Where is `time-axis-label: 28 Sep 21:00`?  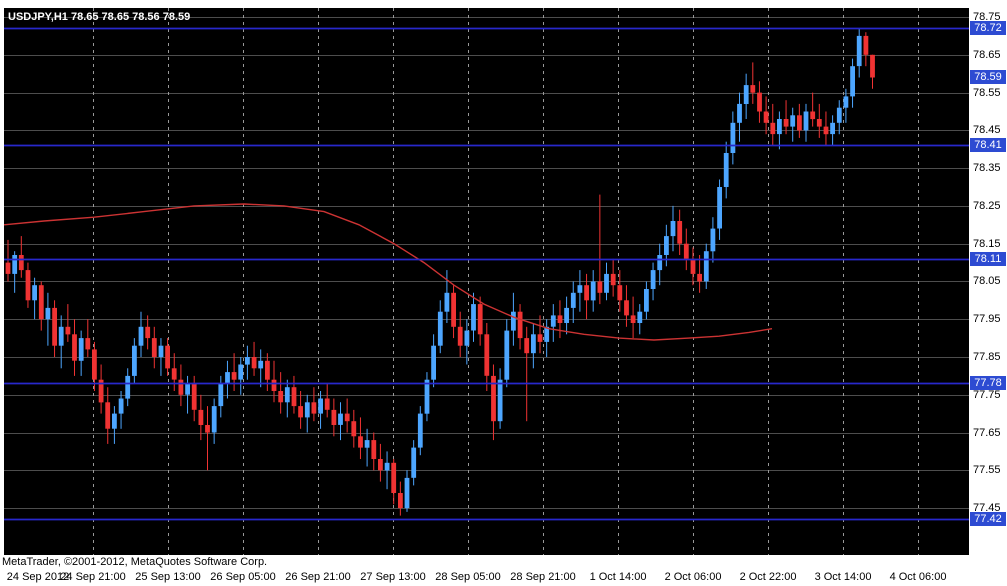
time-axis-label: 28 Sep 21:00 is located at coordinates (543, 577).